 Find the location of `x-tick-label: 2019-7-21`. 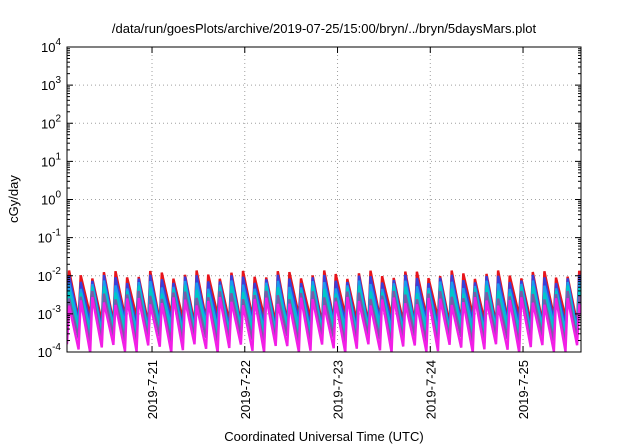

x-tick-label: 2019-7-21 is located at coordinates (152, 389).